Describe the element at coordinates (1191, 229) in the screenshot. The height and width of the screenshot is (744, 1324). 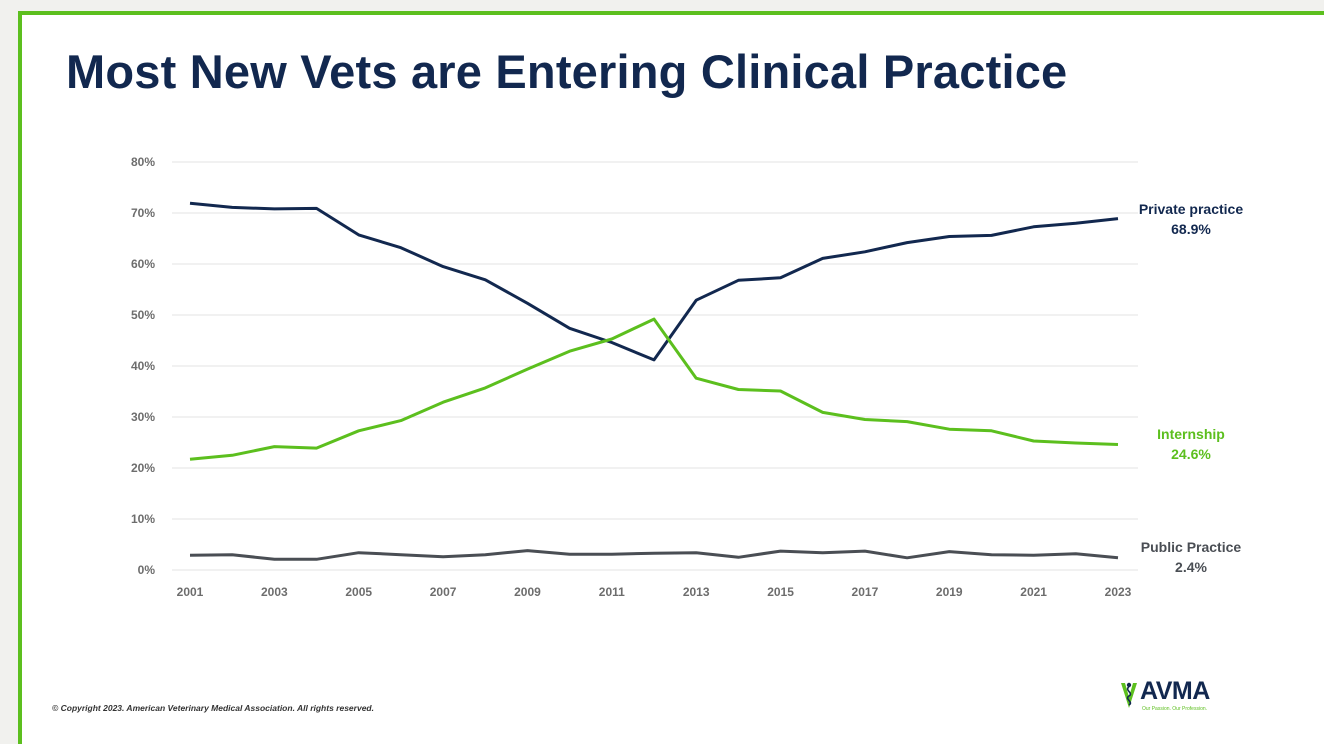
I see `series-value-private-practice: 68.9%` at that location.